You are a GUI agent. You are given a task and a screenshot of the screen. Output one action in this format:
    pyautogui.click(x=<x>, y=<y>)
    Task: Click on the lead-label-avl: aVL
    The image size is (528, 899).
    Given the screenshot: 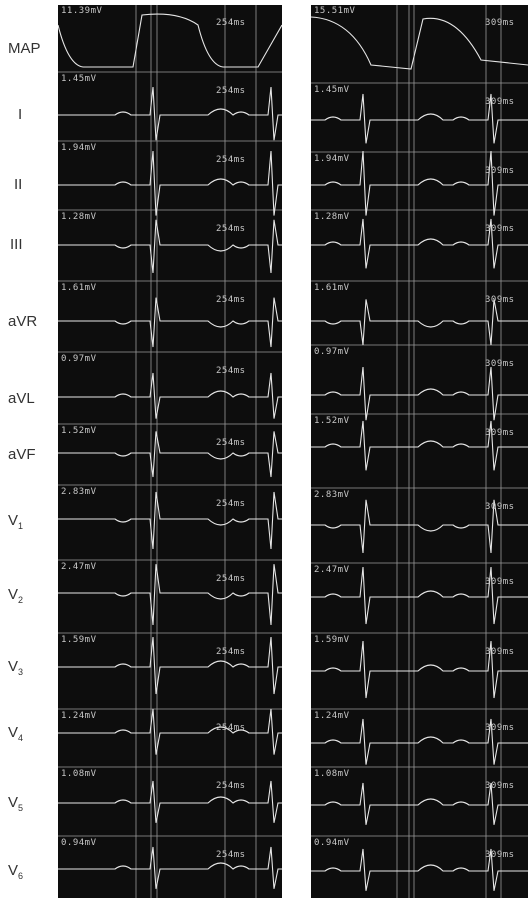 What is the action you would take?
    pyautogui.click(x=21, y=398)
    